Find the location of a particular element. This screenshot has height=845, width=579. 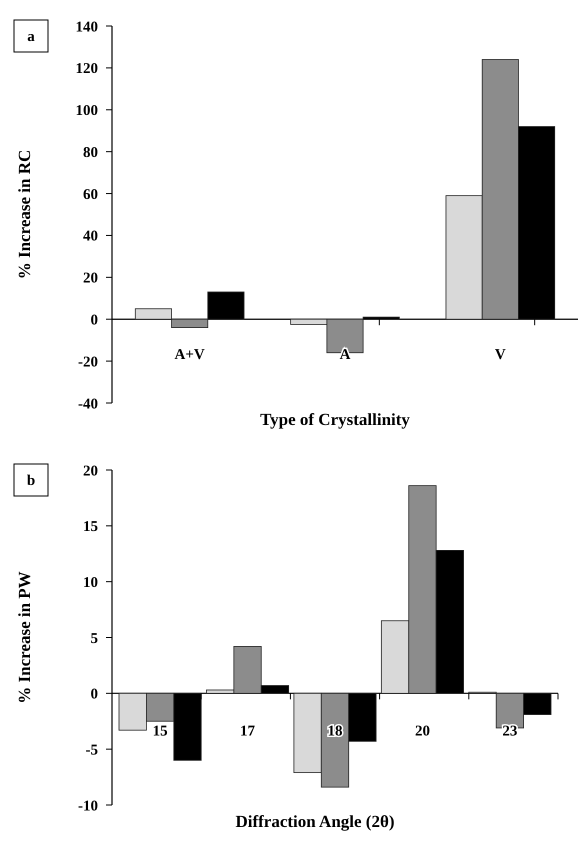

x-axis-title: Type of Crystallinity is located at coordinates (335, 419).